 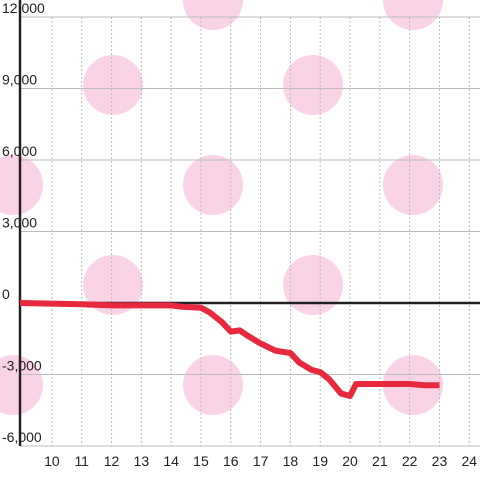 I want to click on x-tick-label: 13, so click(x=142, y=461).